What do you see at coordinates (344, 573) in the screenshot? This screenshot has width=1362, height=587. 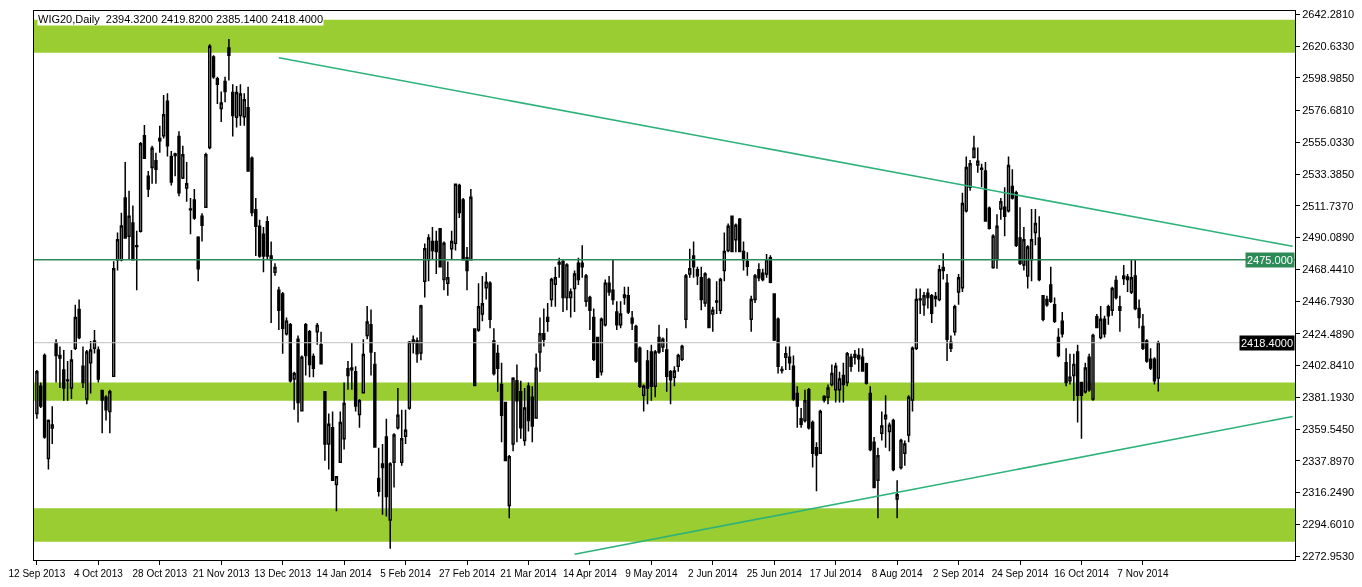 I see `x-tick-label: 14 Jan 2014` at bounding box center [344, 573].